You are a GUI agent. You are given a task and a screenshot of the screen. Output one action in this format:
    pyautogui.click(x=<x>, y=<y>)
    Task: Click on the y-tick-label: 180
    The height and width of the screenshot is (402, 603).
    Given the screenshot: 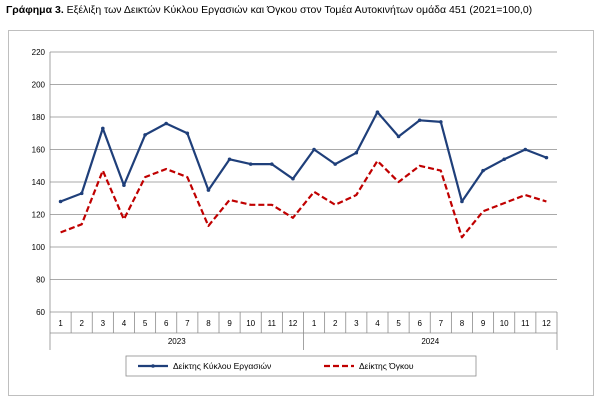 What is the action you would take?
    pyautogui.click(x=39, y=117)
    